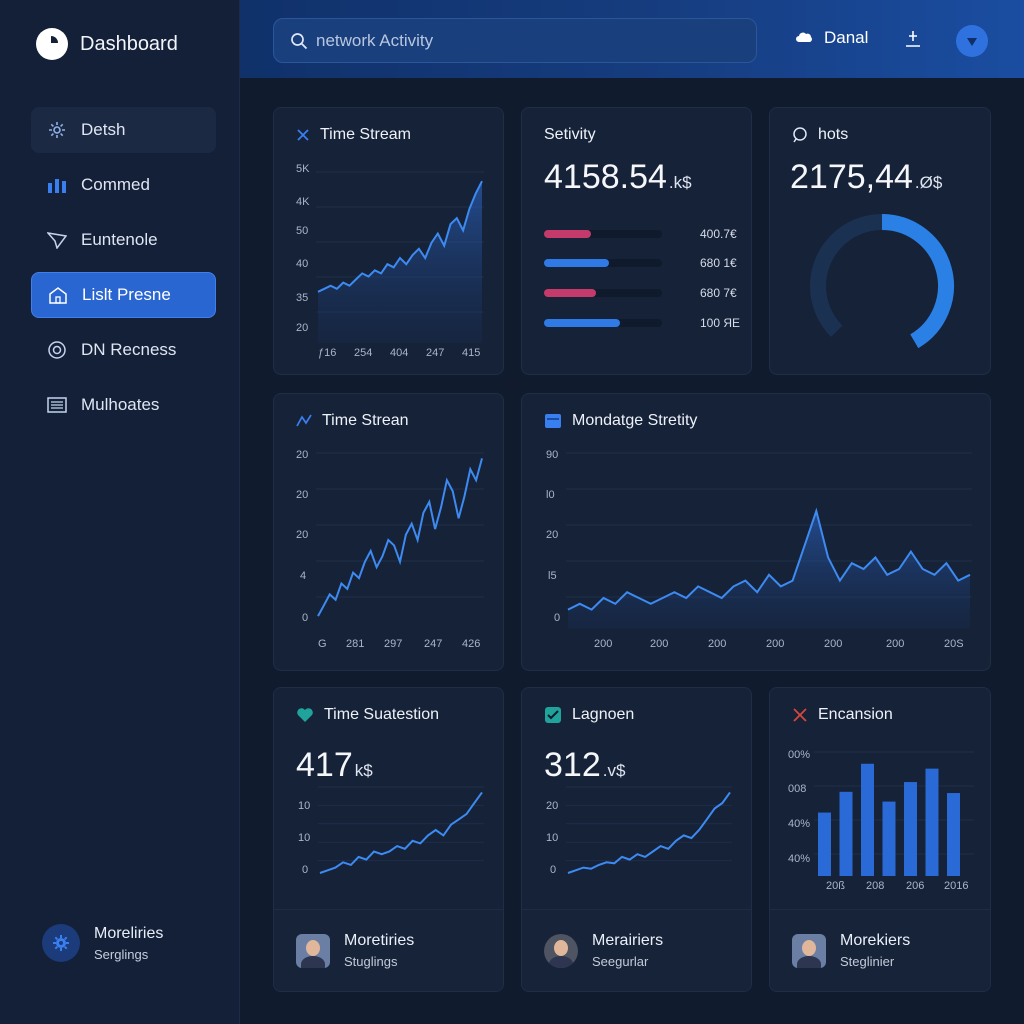 This screenshot has width=1024, height=1024. Describe the element at coordinates (882, 281) in the screenshot. I see `hots-gauge` at that location.